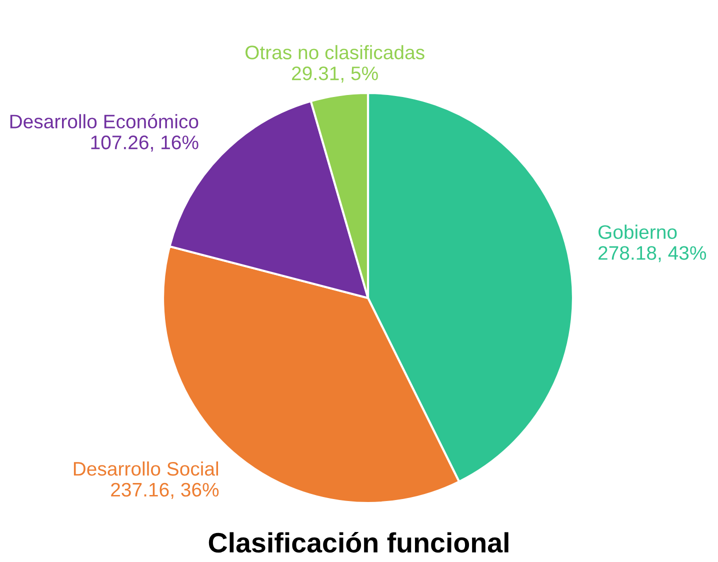 The width and height of the screenshot is (718, 562). I want to click on slice-label: Desarrollo Social, so click(146, 468).